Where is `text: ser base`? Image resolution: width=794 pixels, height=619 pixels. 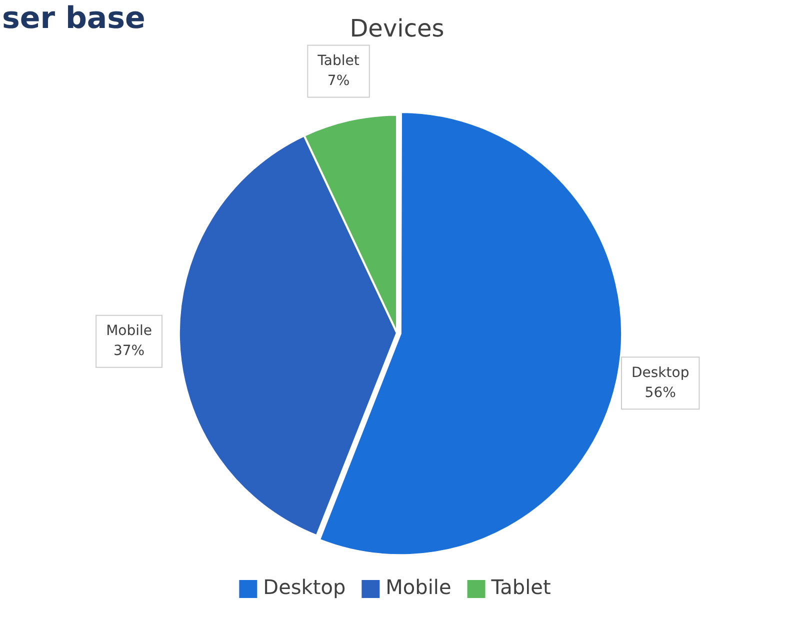
text: ser base is located at coordinates (74, 19).